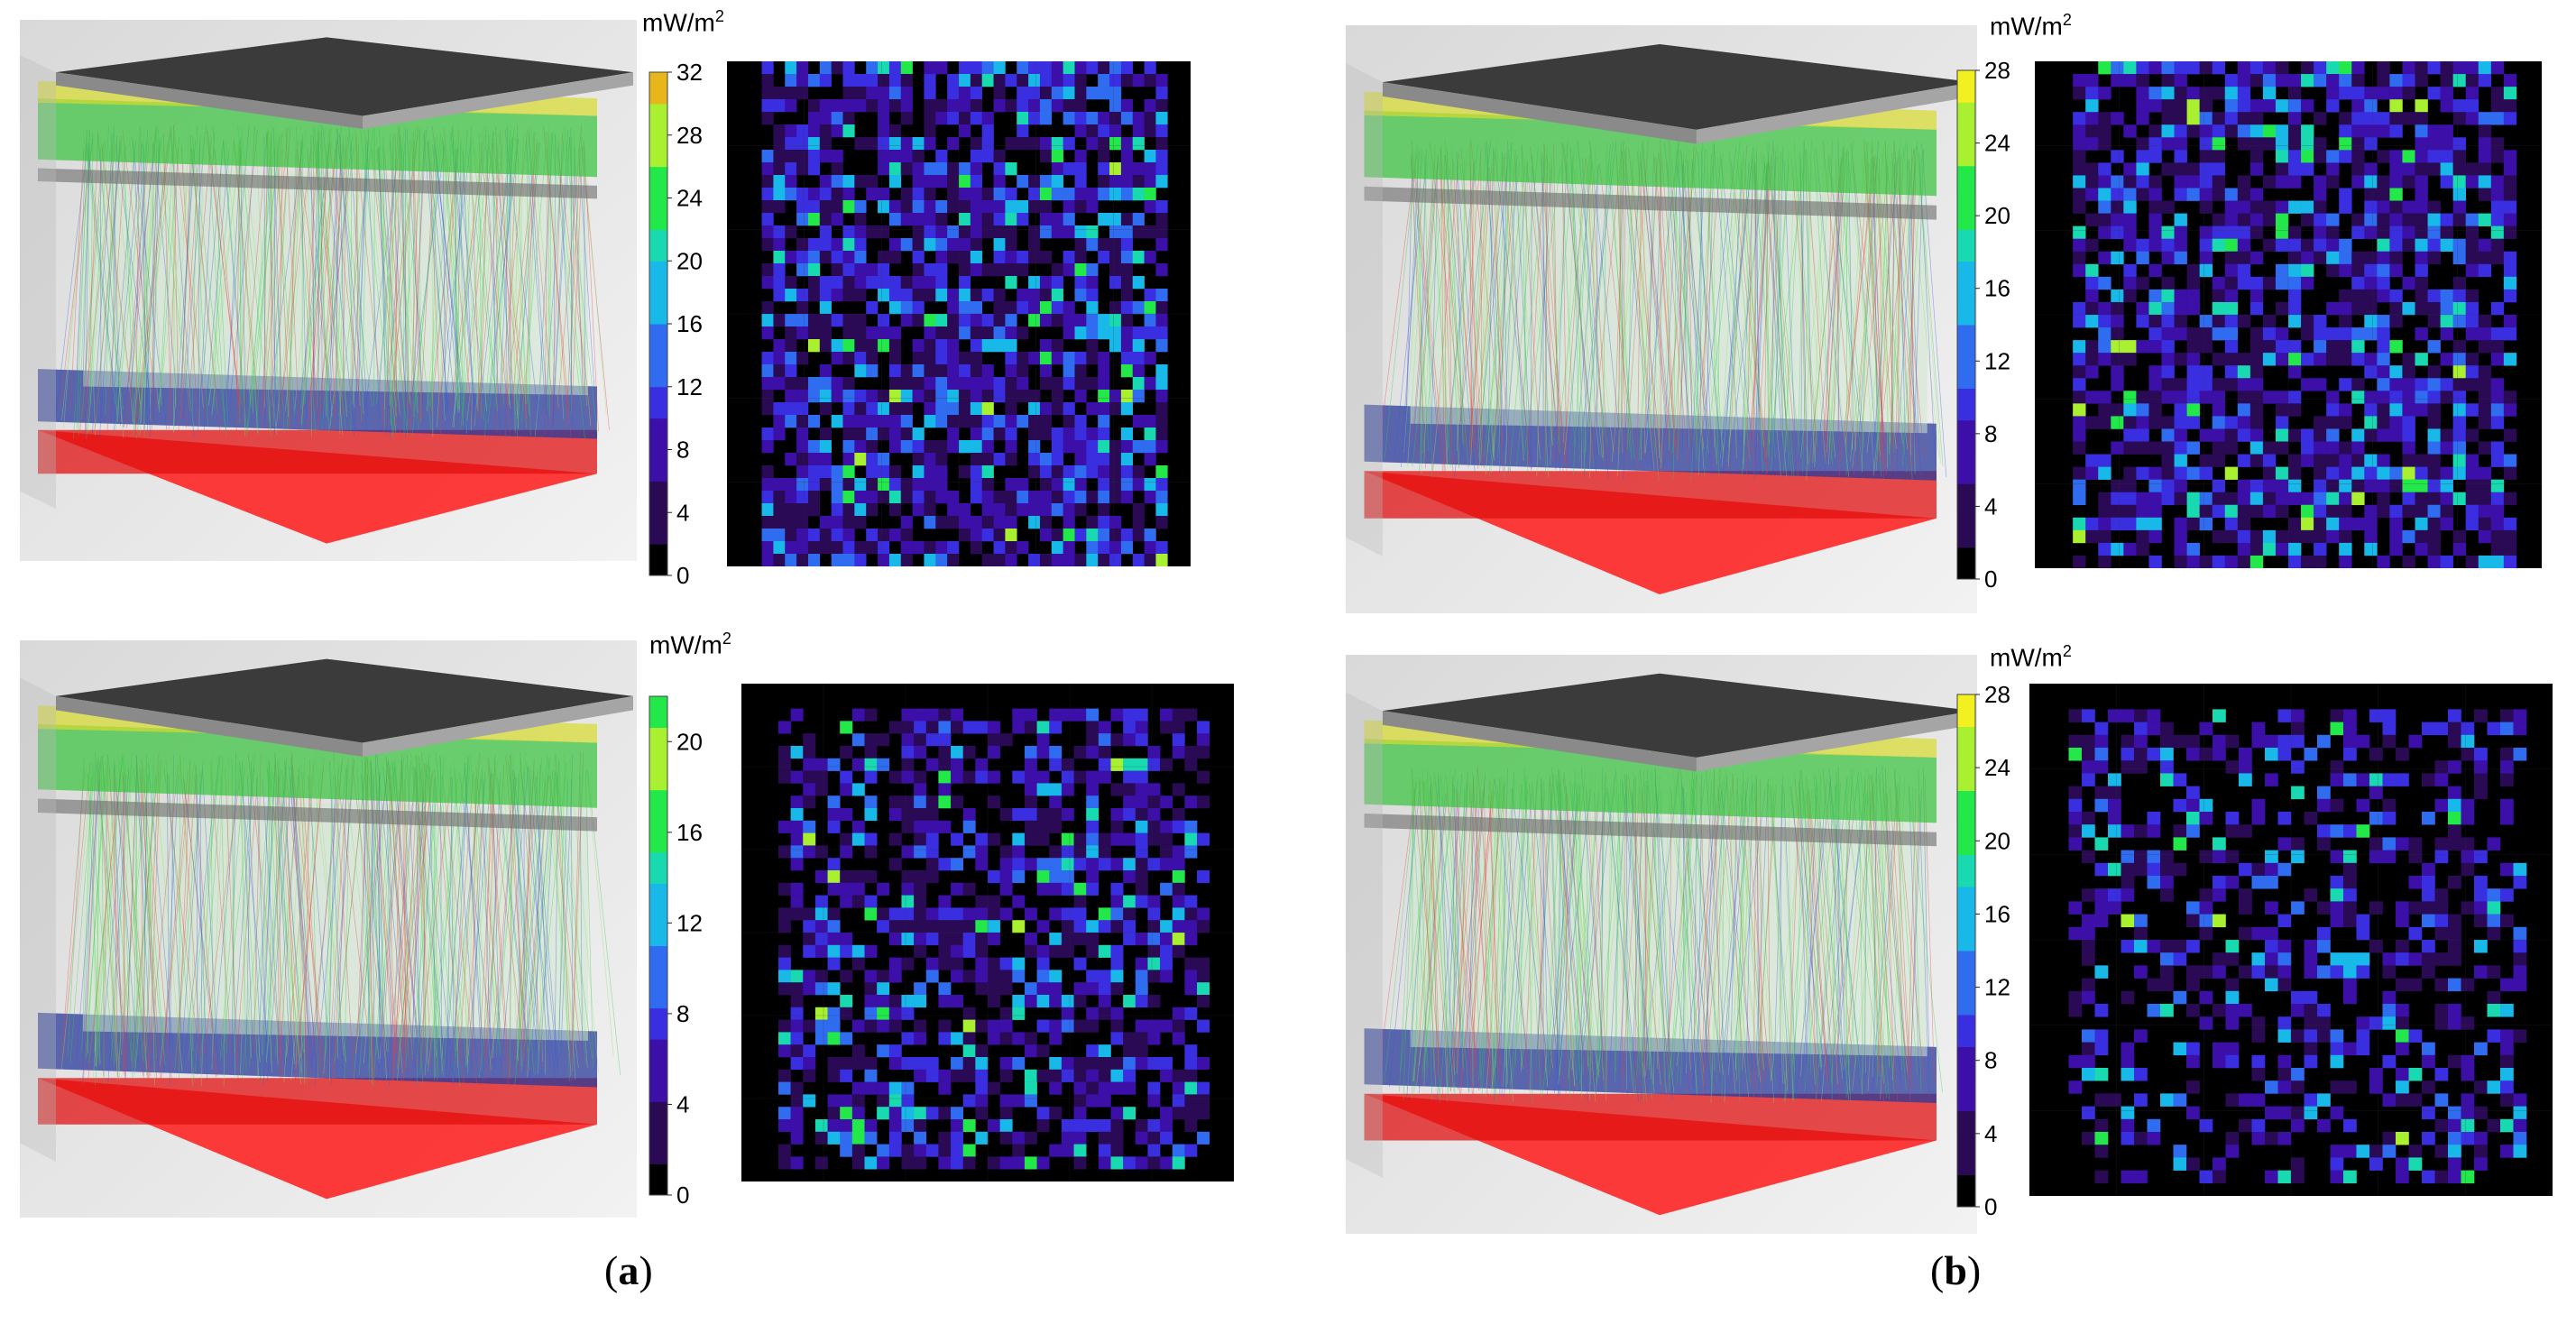 The width and height of the screenshot is (2576, 1324). Describe the element at coordinates (1988, 325) in the screenshot. I see `colorbar-b-top: 0 4 8 12 16 20 24 28` at that location.